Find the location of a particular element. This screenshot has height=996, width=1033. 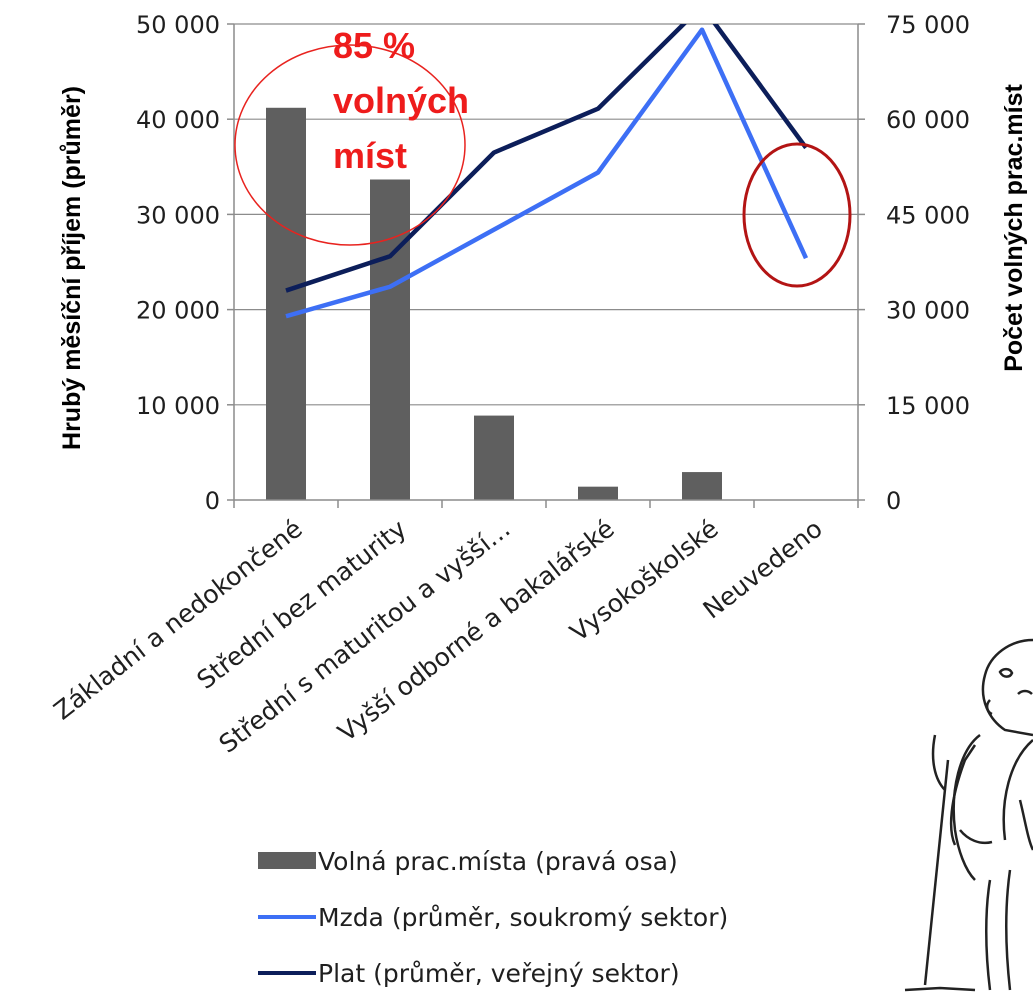

left-tick-label: 40 000 is located at coordinates (178, 120).